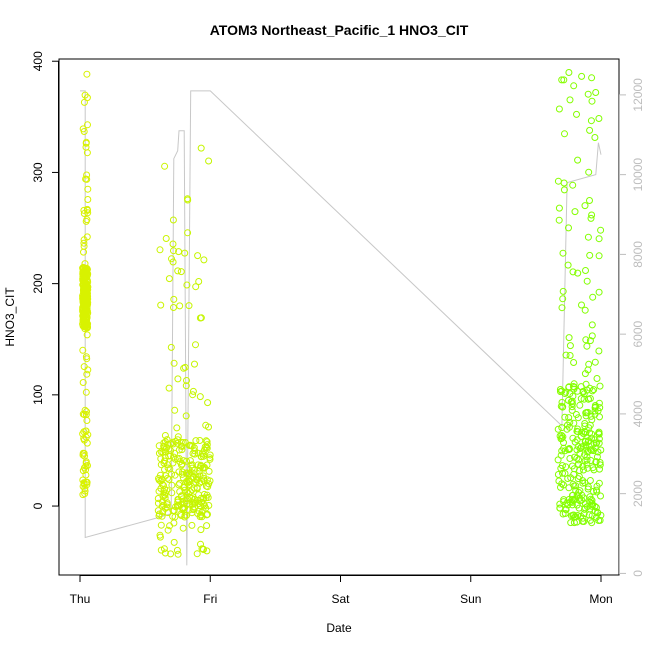 The height and width of the screenshot is (650, 650). I want to click on x-tick-label: Thu, so click(80, 599).